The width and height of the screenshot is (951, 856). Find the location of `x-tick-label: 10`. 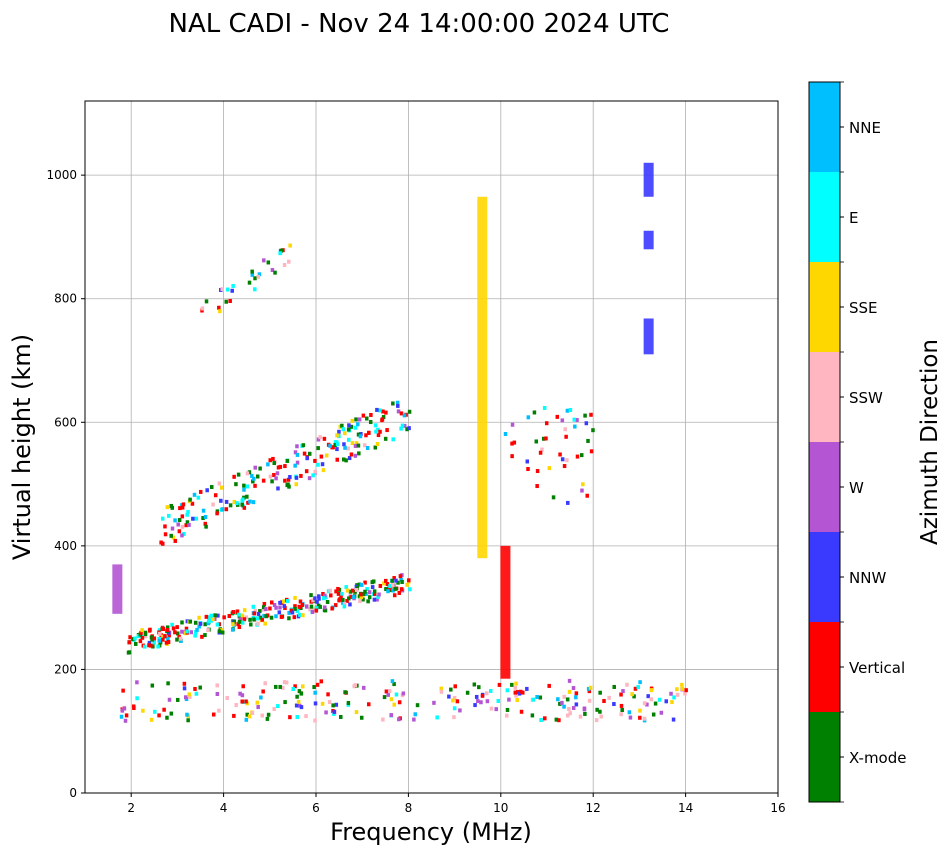

x-tick-label: 10 is located at coordinates (500, 808).